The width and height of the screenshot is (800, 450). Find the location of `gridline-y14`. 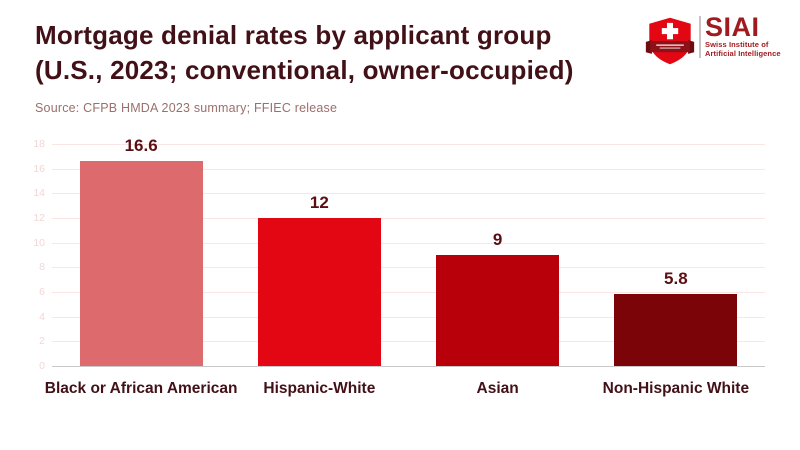

gridline-y14 is located at coordinates (408, 194).